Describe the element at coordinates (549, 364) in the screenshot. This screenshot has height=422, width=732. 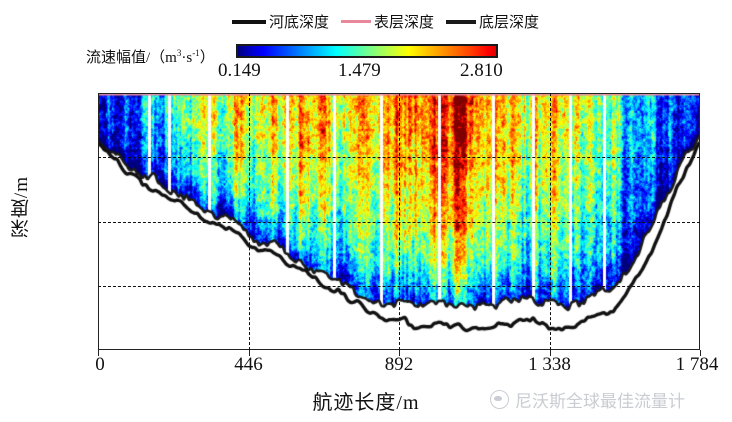
I see `x-tick-label-1338: 1 338` at that location.